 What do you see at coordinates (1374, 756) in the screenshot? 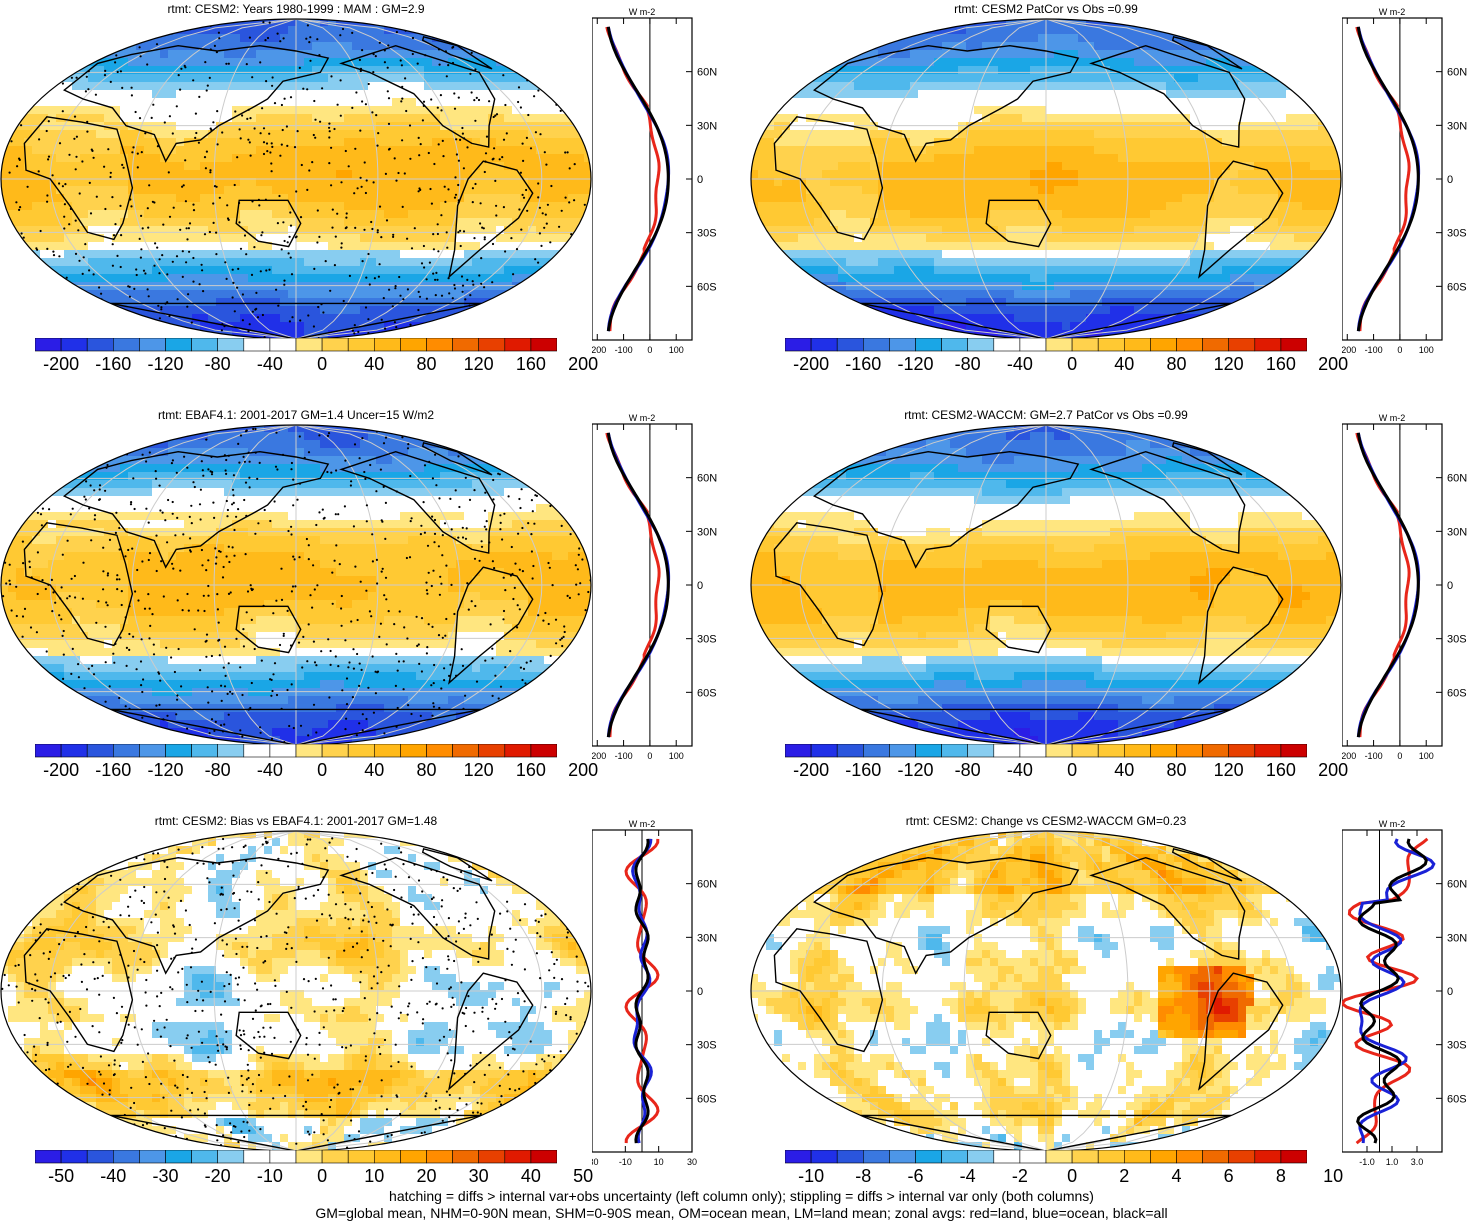
I see `zonal-x-tick-label: -100` at bounding box center [1374, 756].